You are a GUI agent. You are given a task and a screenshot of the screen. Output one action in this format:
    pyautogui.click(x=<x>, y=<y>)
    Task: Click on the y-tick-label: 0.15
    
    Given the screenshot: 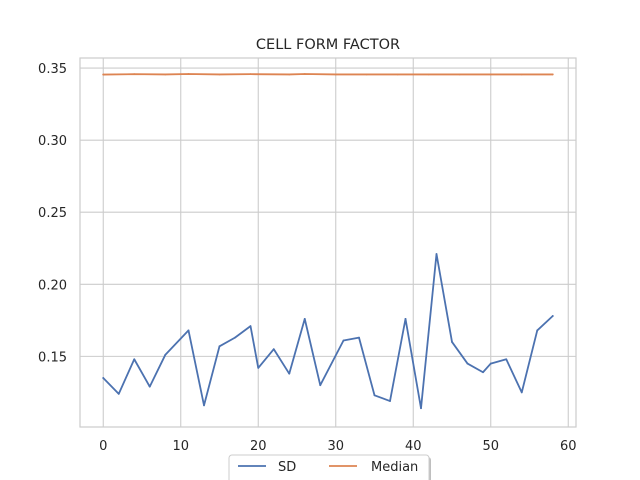 What is the action you would take?
    pyautogui.click(x=52, y=357)
    